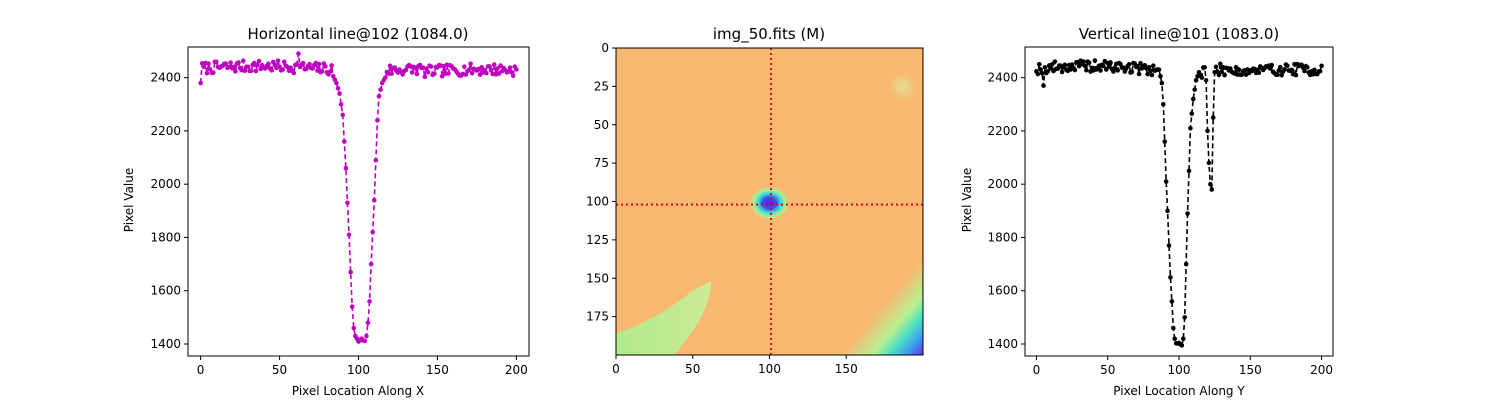 This screenshot has width=1500, height=400. What do you see at coordinates (876, 301) in the screenshot?
I see `blue-corner` at bounding box center [876, 301].